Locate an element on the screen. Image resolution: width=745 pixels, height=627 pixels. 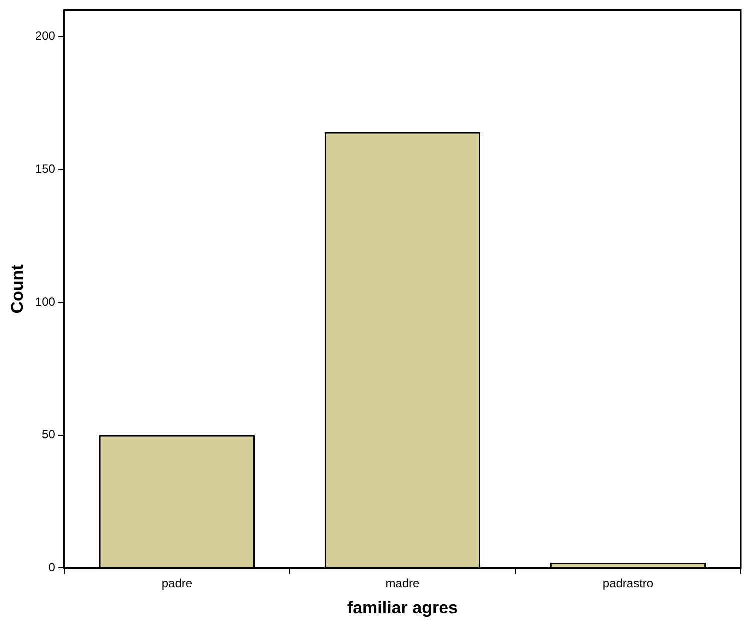
x-tick-label: padre is located at coordinates (177, 583).